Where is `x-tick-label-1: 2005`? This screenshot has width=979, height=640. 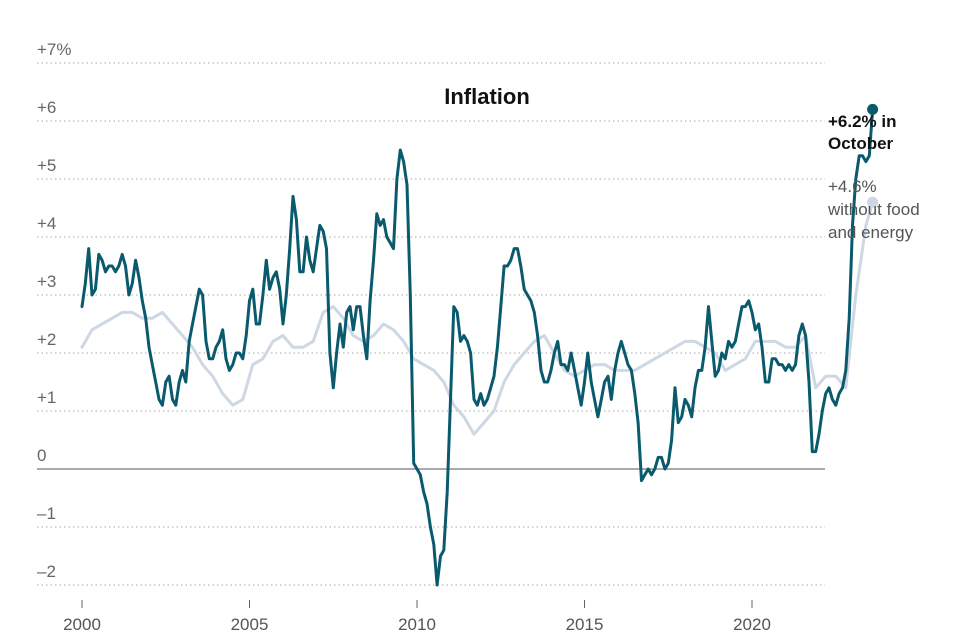 x-tick-label-1: 2005 is located at coordinates (250, 624).